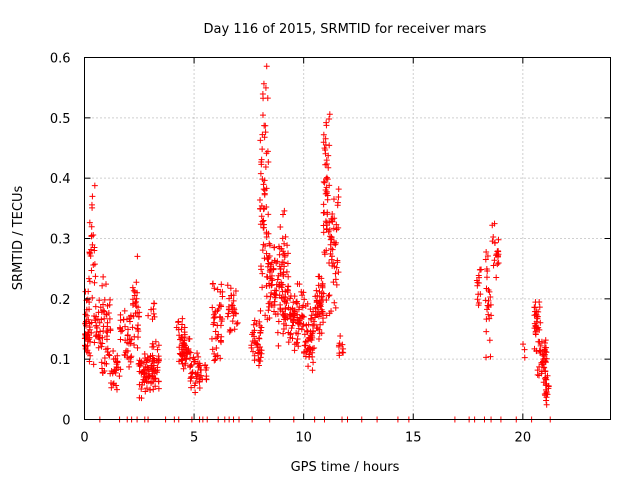  What do you see at coordinates (303, 438) in the screenshot?
I see `x-tick-label: 10` at bounding box center [303, 438].